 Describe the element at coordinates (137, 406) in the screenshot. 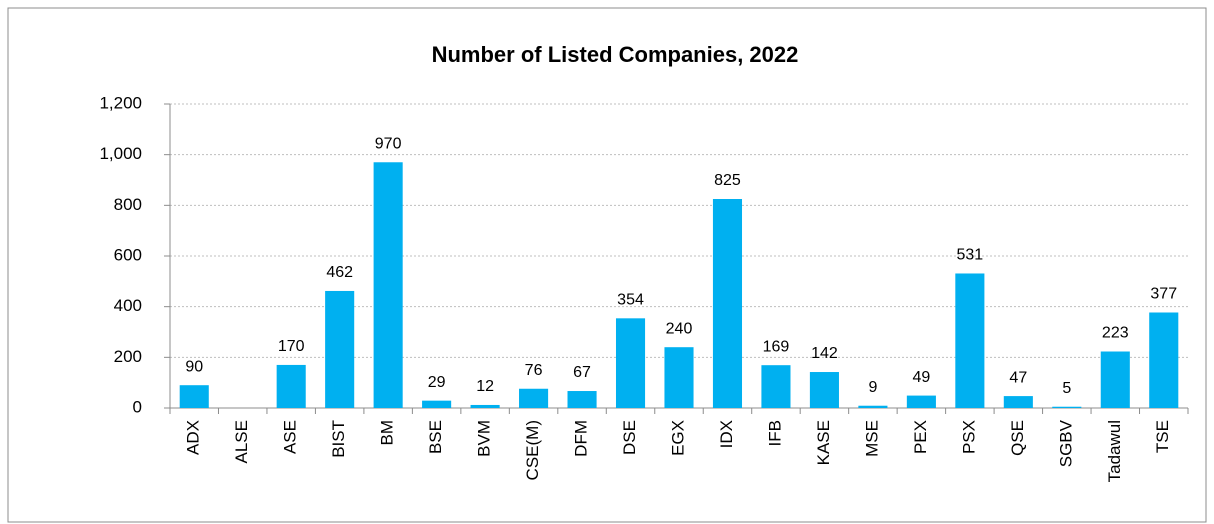

I see `y-tick-label: 0` at that location.